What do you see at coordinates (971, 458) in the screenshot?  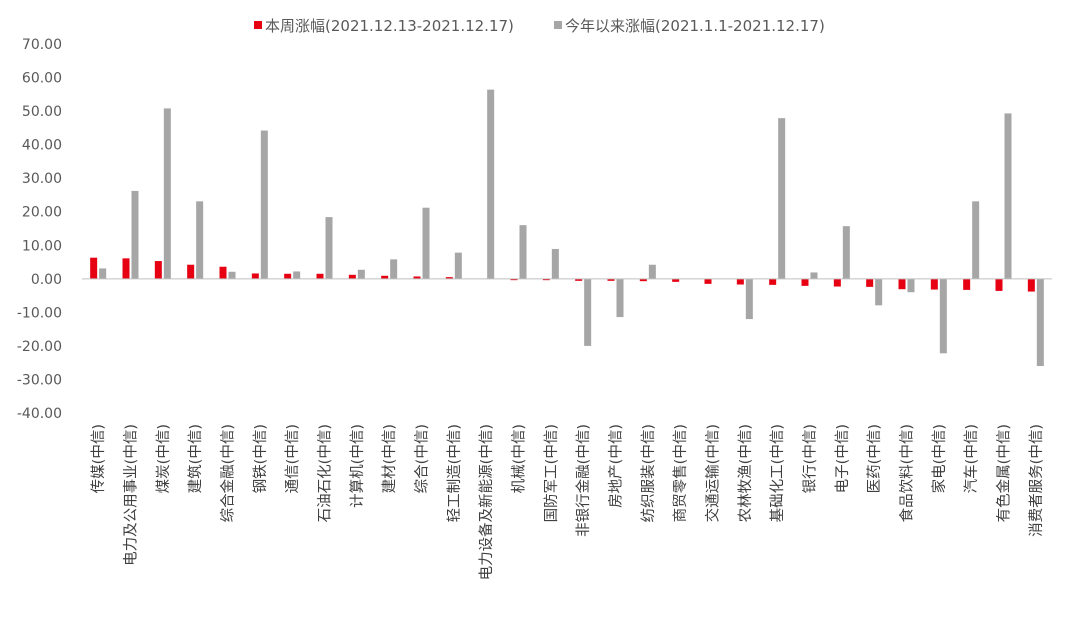 I see `x-category-label: 汽车(中信)` at bounding box center [971, 458].